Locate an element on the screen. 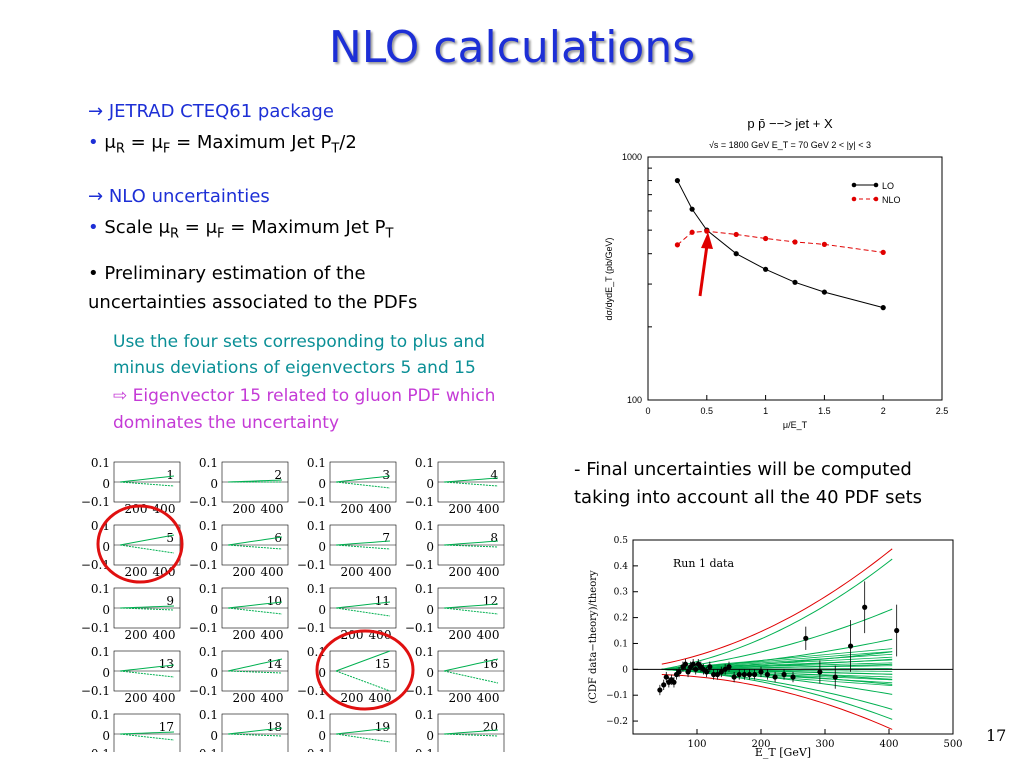  panel-number: 4 is located at coordinates (494, 475).